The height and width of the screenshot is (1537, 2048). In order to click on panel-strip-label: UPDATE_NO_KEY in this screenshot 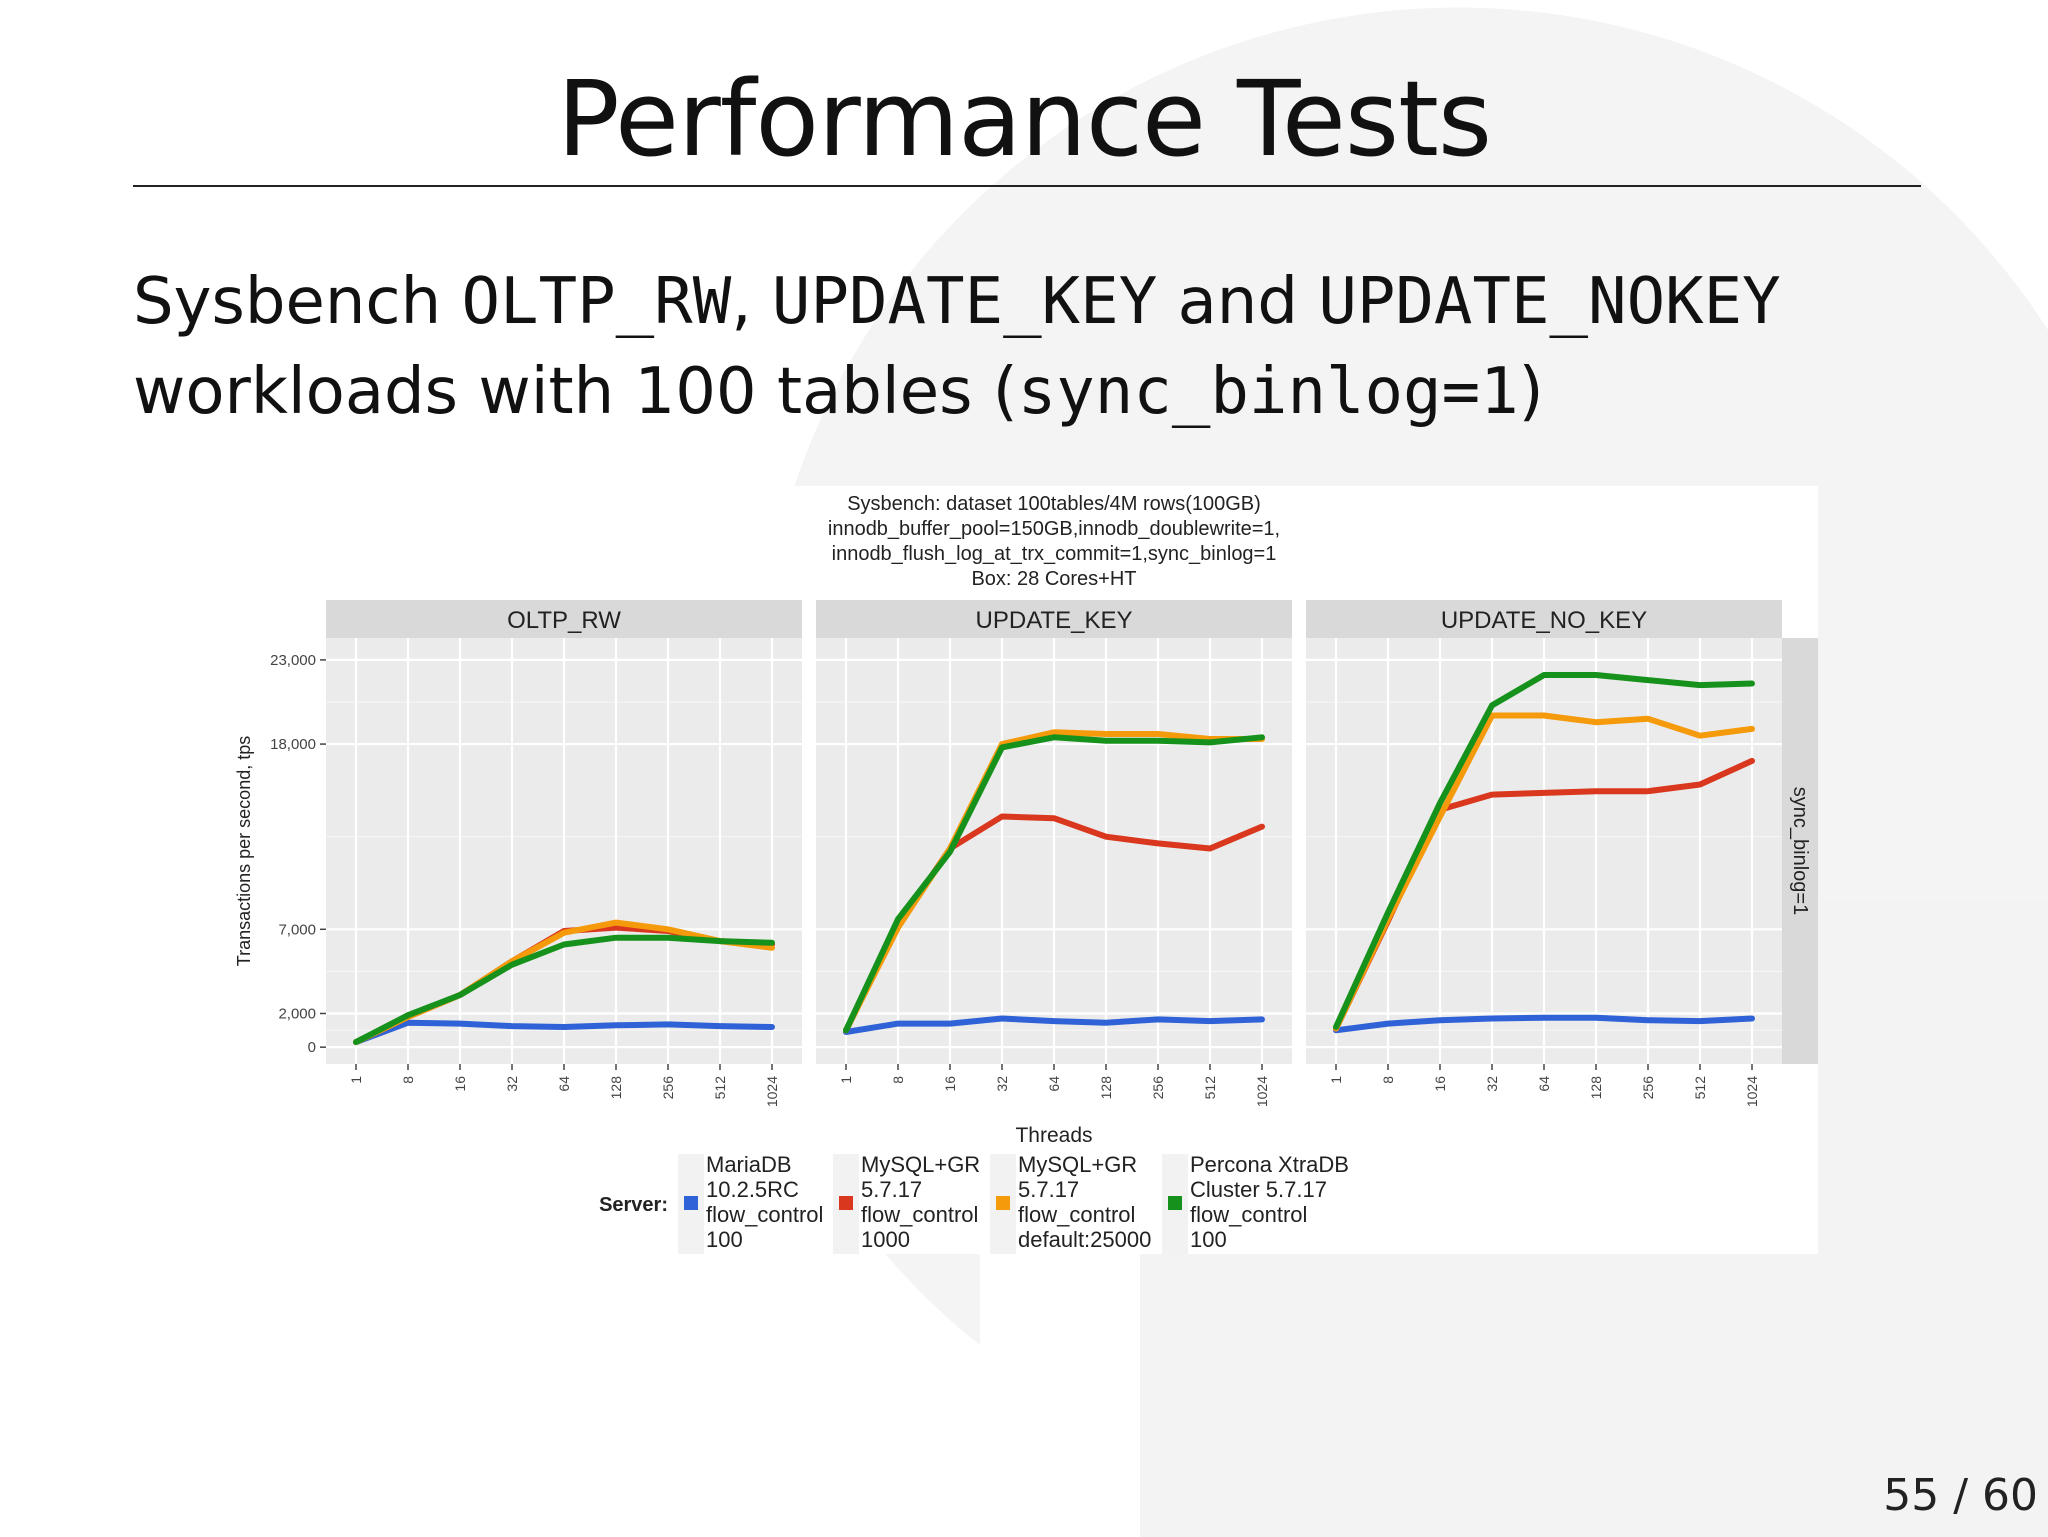, I will do `click(1544, 620)`.